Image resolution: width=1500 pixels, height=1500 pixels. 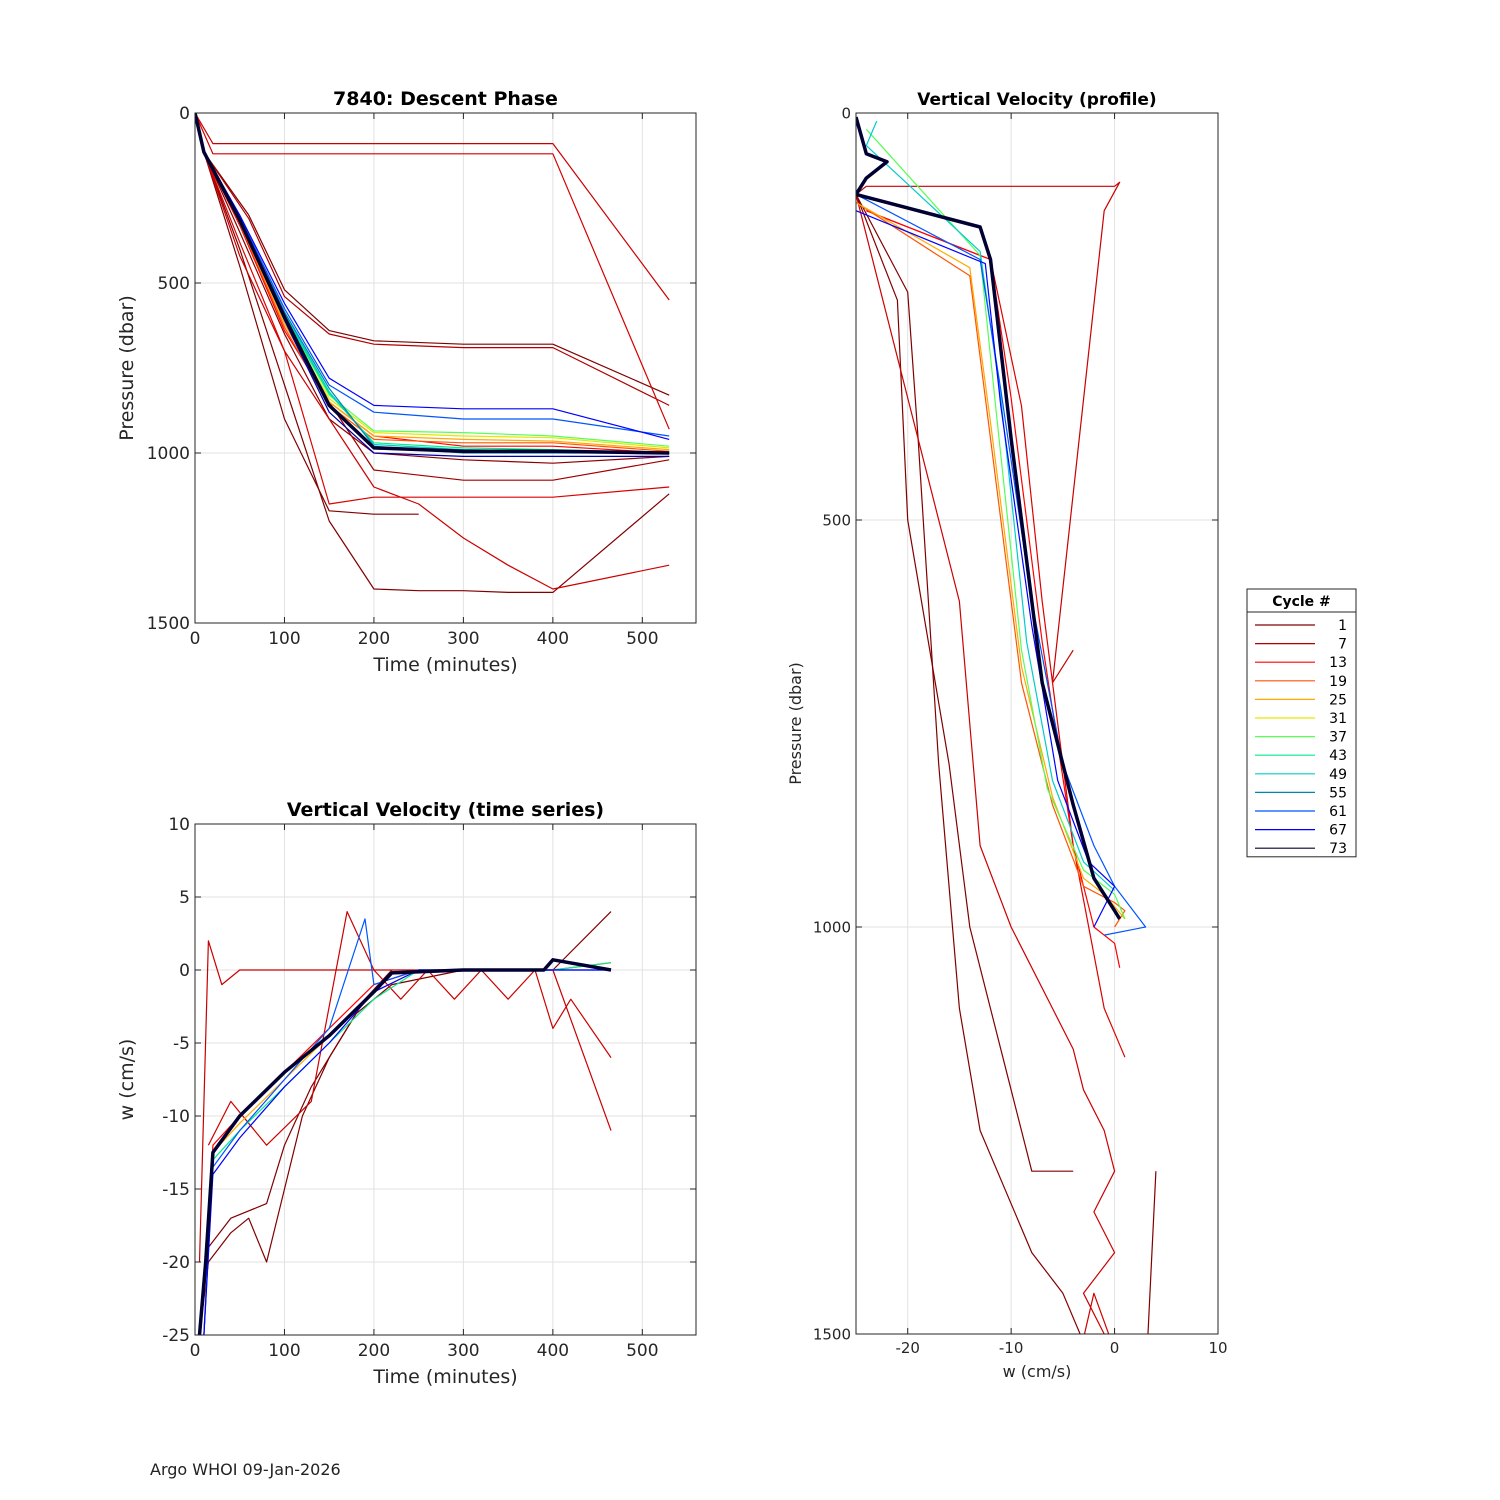 What do you see at coordinates (1338, 663) in the screenshot?
I see `legend-label: 13` at bounding box center [1338, 663].